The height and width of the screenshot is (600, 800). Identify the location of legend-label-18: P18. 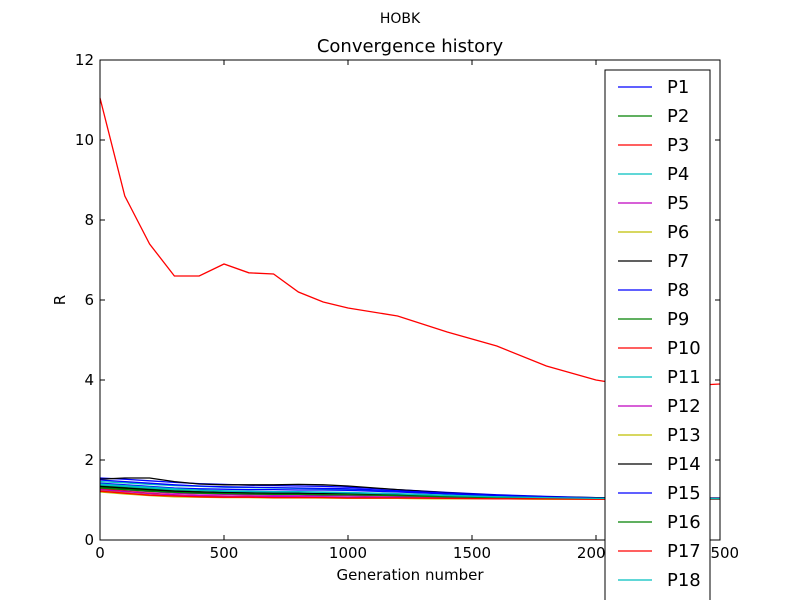
(684, 580).